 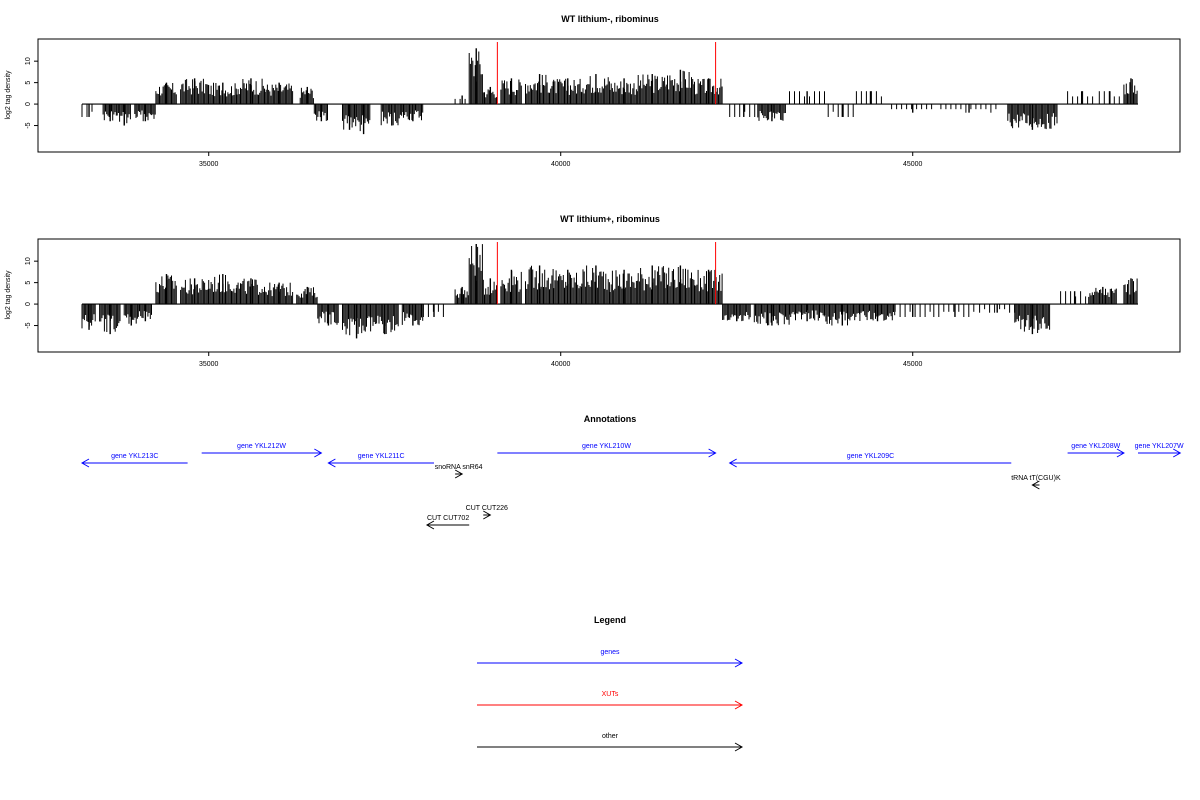 I want to click on legend: Legend genes XUTs other, so click(x=610, y=683).